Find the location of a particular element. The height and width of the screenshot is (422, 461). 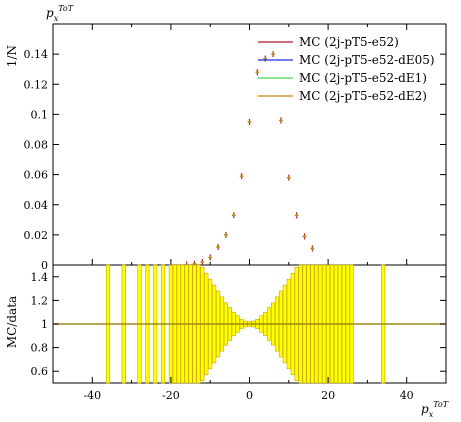

legend-entry-label: MC (2j-pT5-e52-dE2) is located at coordinates (363, 96).